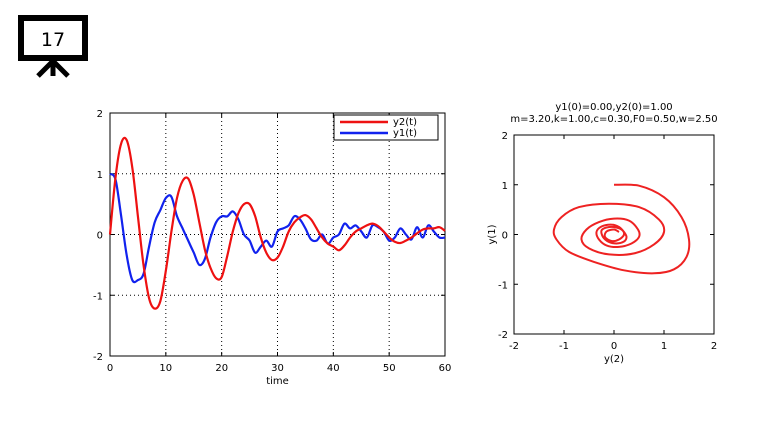 This screenshot has height=426, width=759. What do you see at coordinates (277, 381) in the screenshot?
I see `x-axis-title: time` at bounding box center [277, 381].